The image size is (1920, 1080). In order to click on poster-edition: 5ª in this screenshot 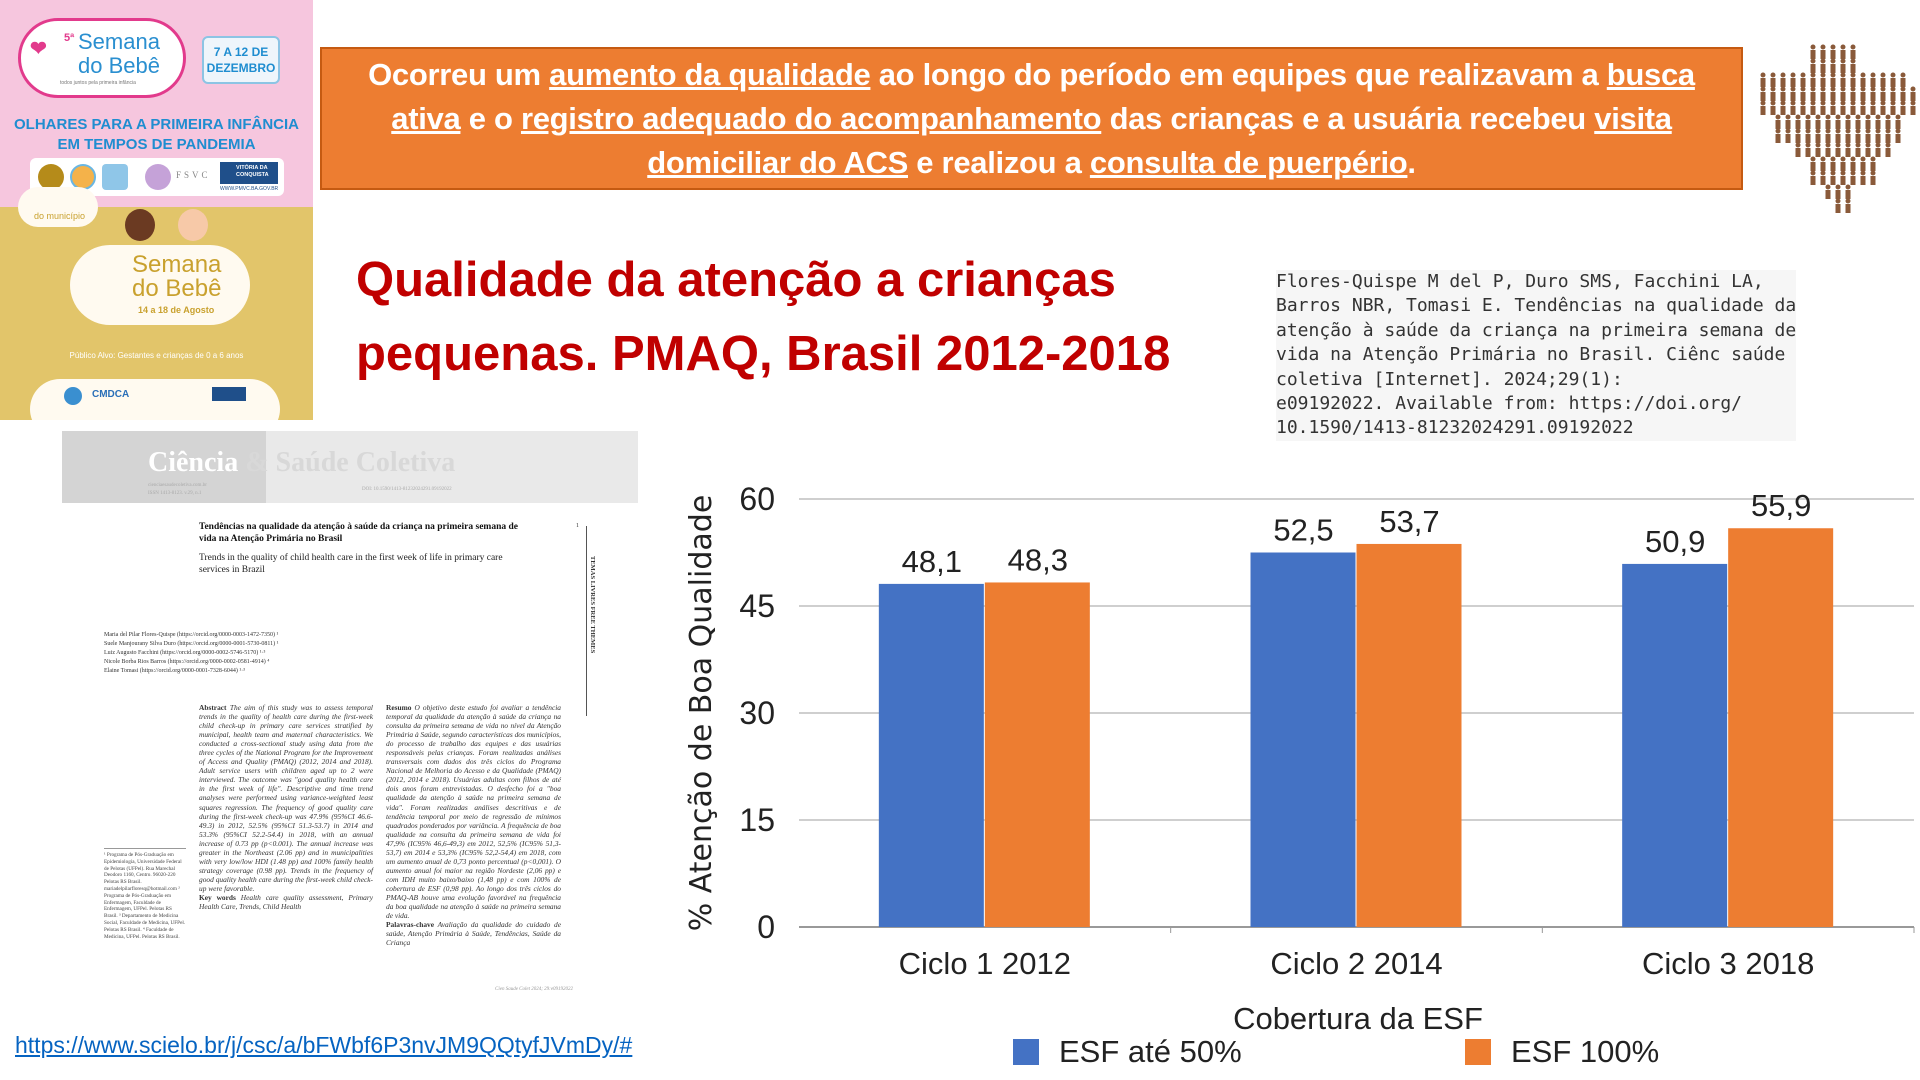, I will do `click(69, 38)`.